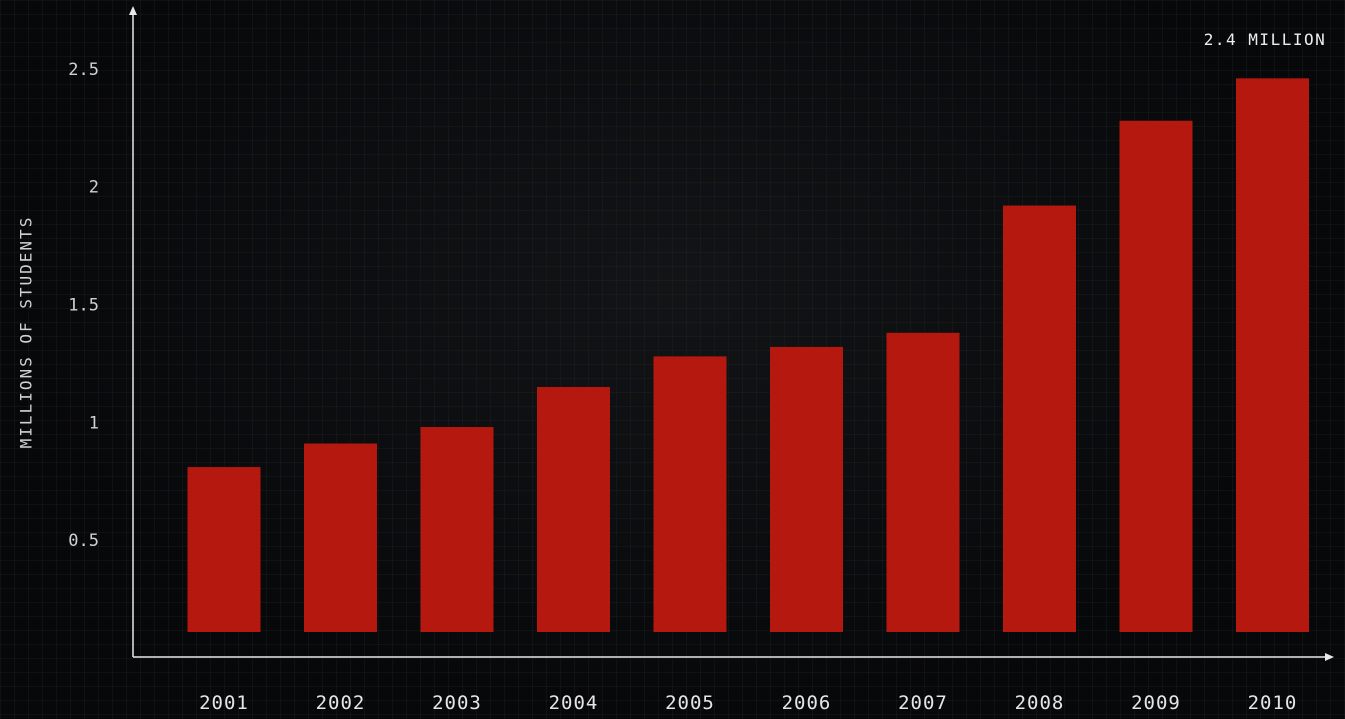  What do you see at coordinates (1273, 703) in the screenshot?
I see `x-tick-label-2010: 2010` at bounding box center [1273, 703].